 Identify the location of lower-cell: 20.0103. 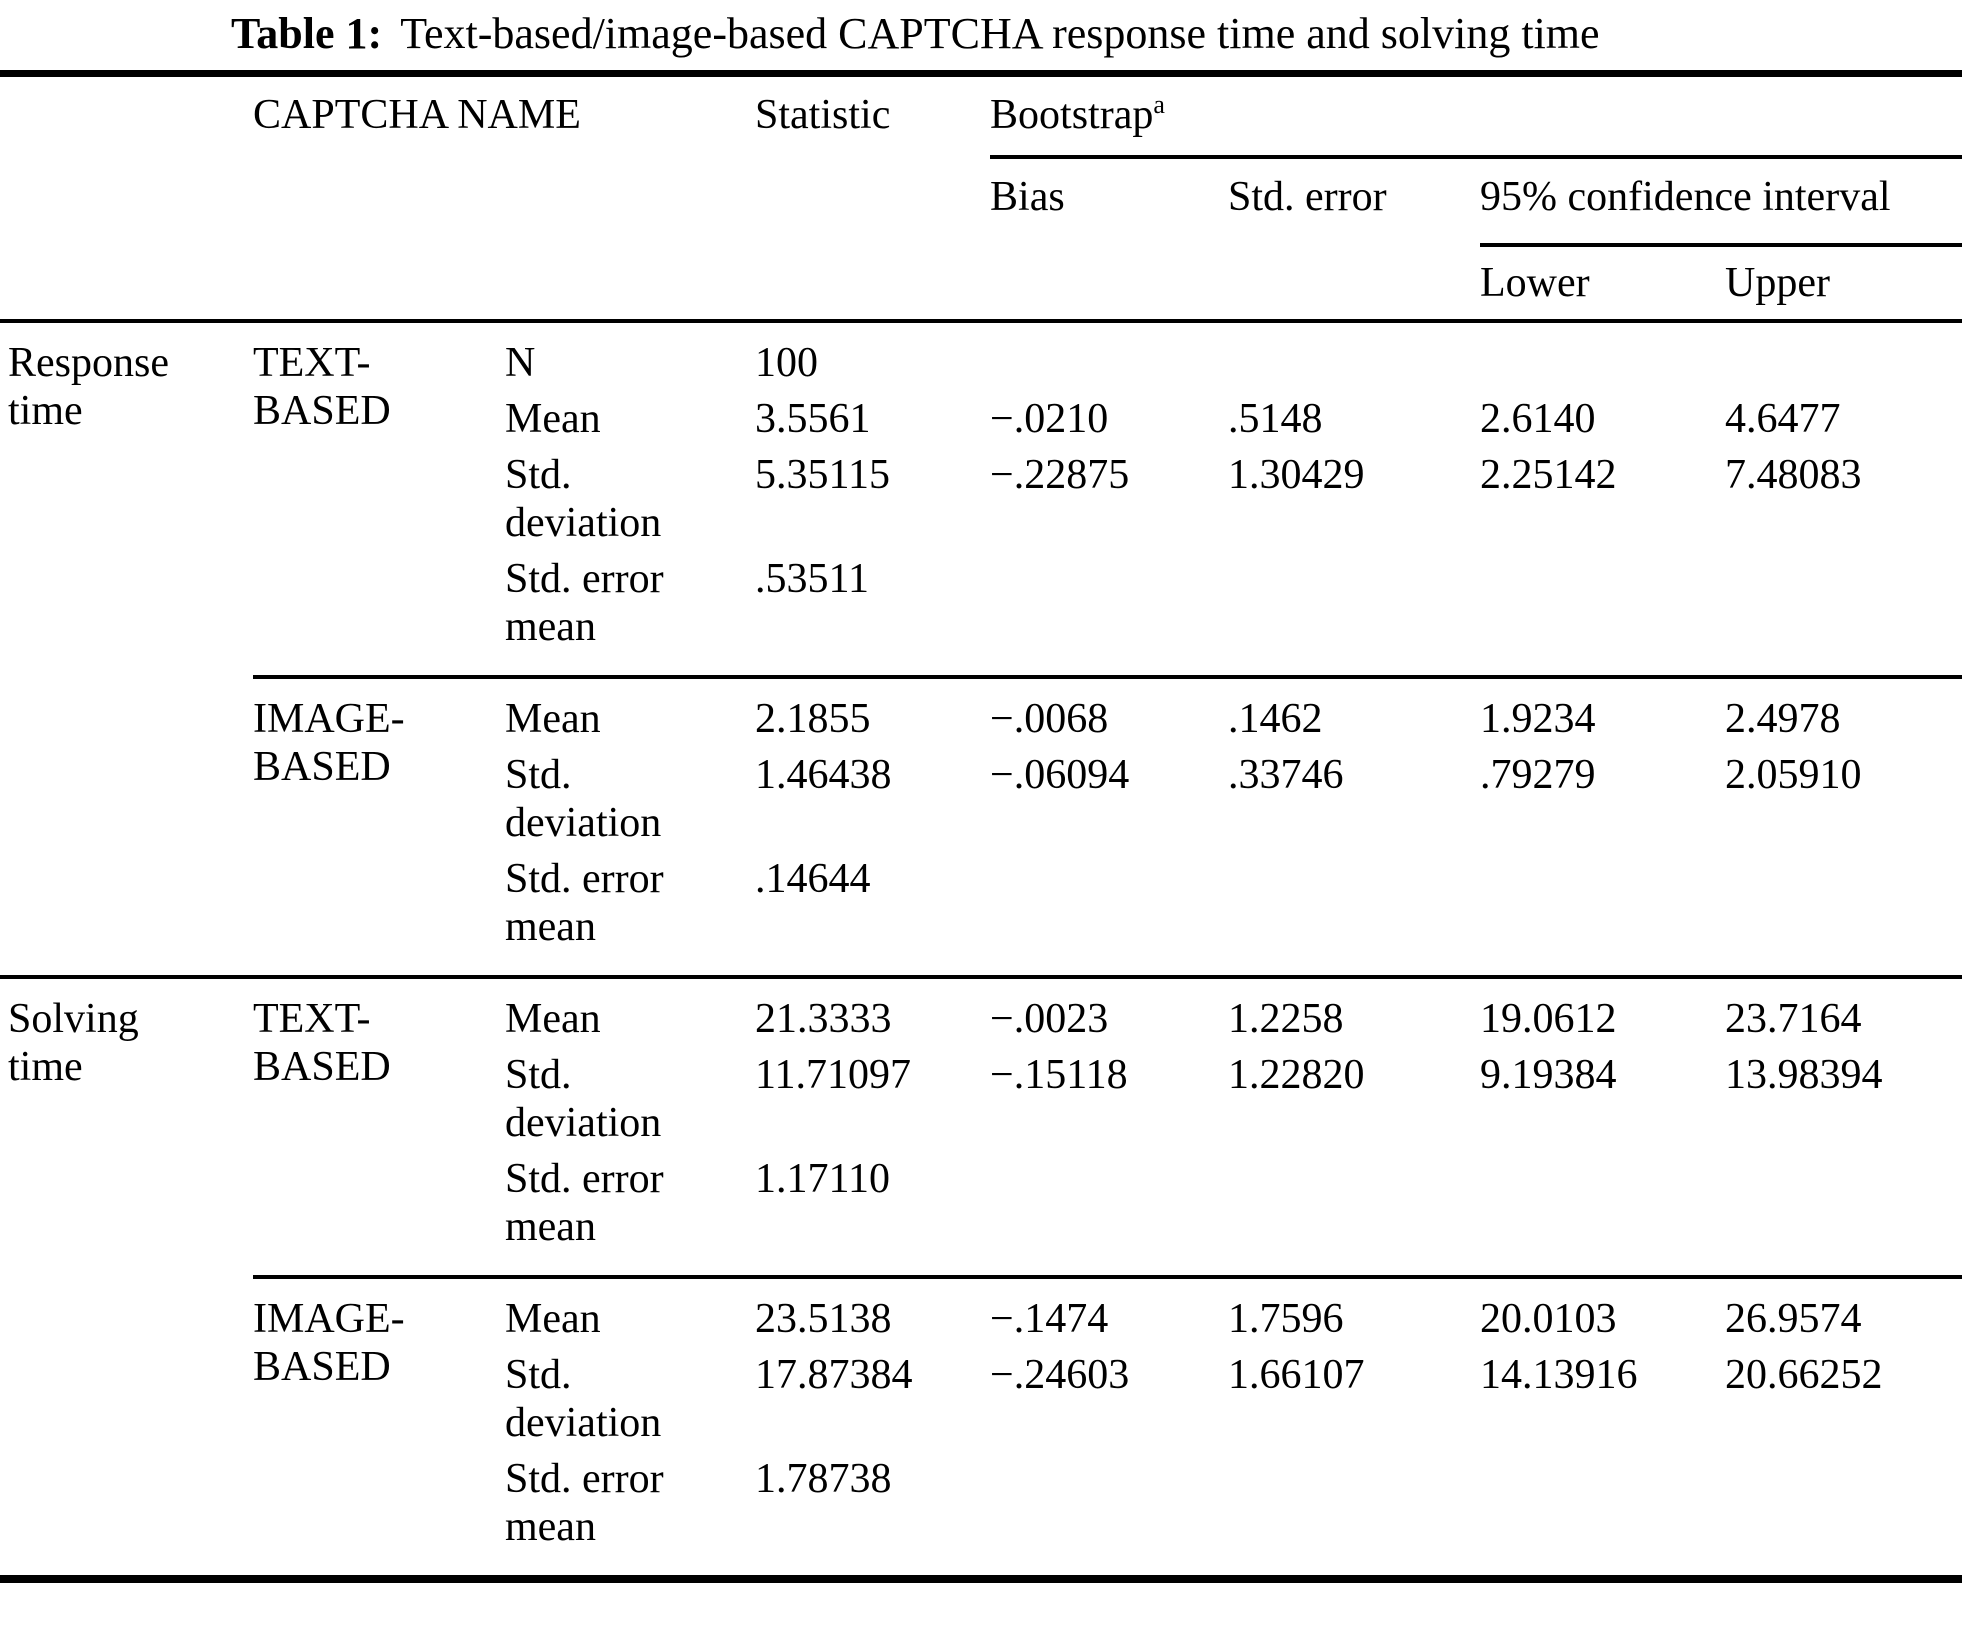
(1603, 1311).